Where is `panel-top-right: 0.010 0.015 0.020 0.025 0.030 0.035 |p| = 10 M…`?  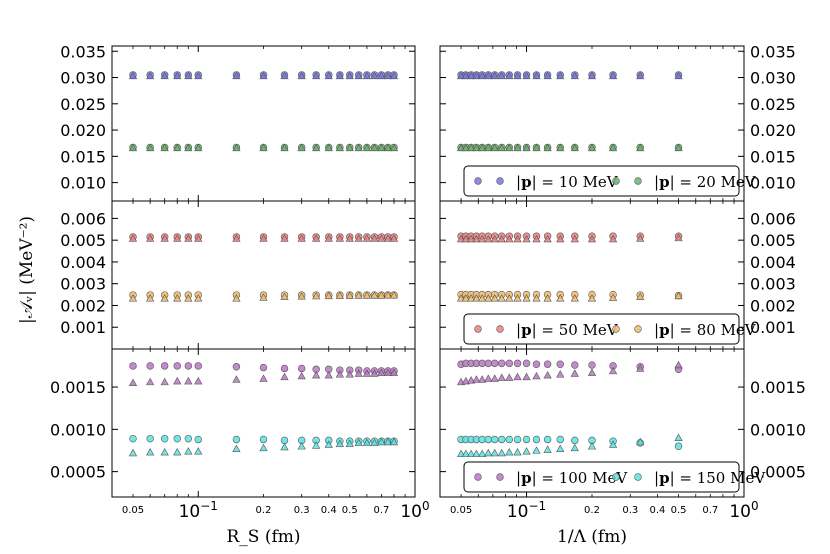 panel-top-right: 0.010 0.015 0.020 0.025 0.030 0.035 |p| = 10 M… is located at coordinates (617, 122).